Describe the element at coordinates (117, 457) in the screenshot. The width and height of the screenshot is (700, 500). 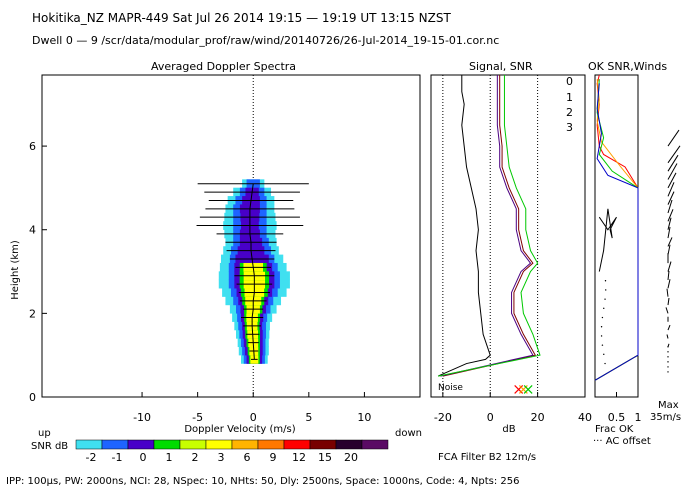
I see `colorbar-tick-label: -1` at that location.